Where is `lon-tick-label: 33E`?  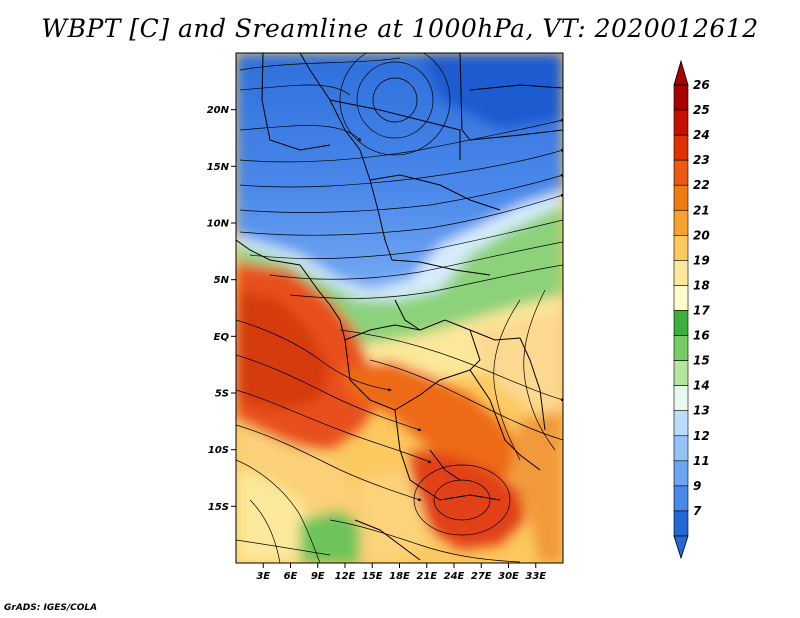 lon-tick-label: 33E is located at coordinates (535, 576).